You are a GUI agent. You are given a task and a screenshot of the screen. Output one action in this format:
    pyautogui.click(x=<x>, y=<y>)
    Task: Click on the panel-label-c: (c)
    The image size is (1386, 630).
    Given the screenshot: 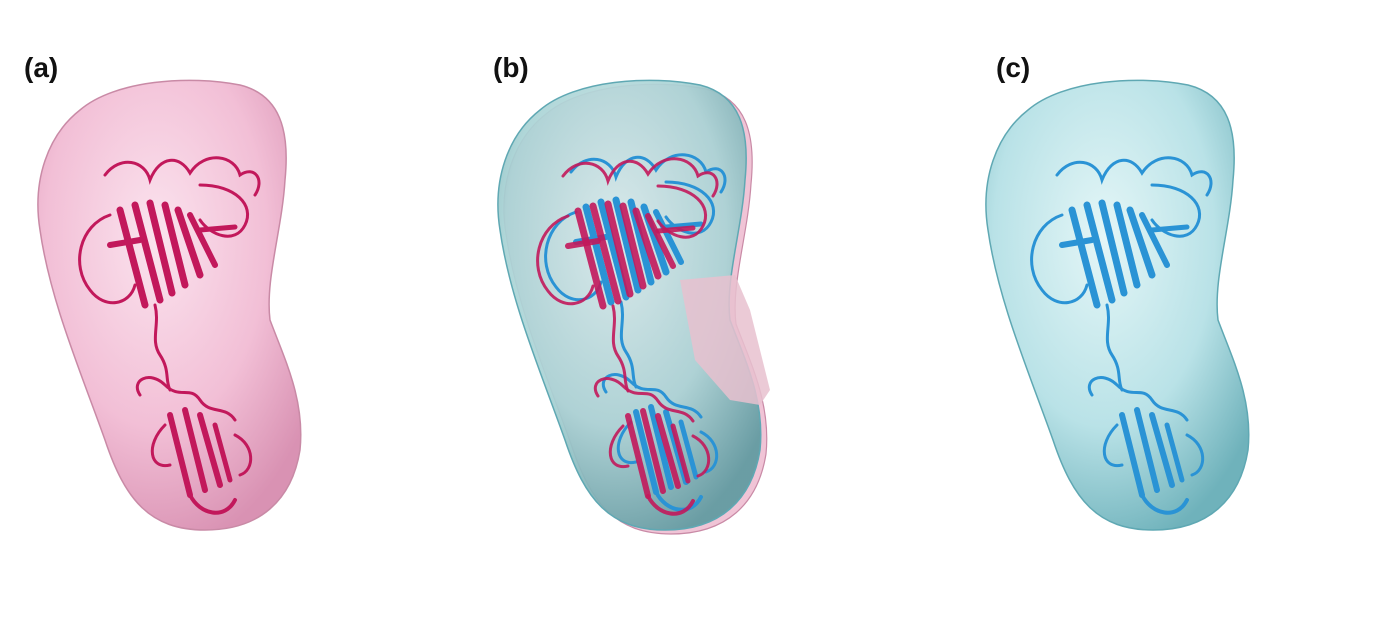 What is the action you would take?
    pyautogui.click(x=1013, y=67)
    